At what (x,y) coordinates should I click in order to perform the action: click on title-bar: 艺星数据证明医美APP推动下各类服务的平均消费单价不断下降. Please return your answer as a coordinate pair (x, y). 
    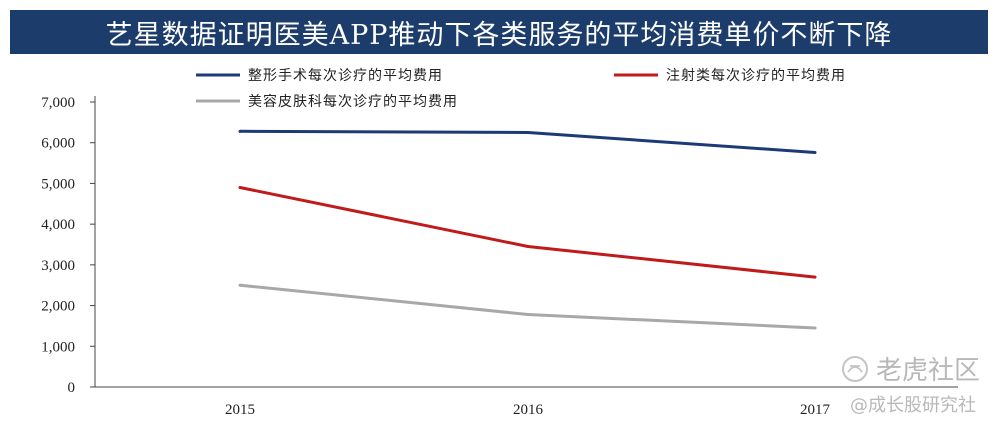
    Looking at the image, I should click on (499, 32).